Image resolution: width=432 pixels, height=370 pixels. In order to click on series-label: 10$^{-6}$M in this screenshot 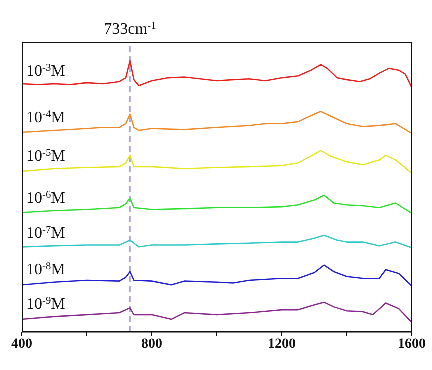, I will do `click(46, 198)`.